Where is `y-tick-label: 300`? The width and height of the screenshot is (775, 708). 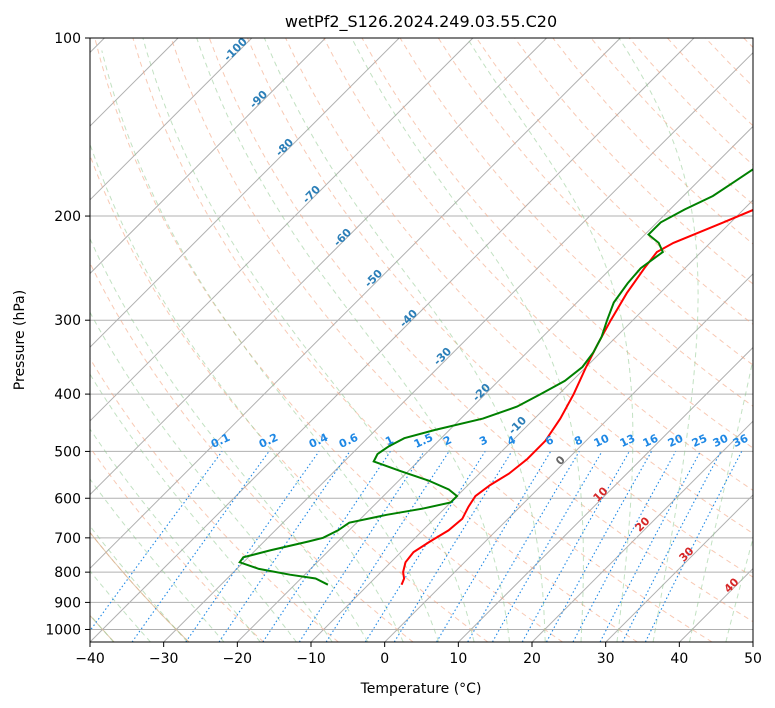 y-tick-label: 300 is located at coordinates (67, 321).